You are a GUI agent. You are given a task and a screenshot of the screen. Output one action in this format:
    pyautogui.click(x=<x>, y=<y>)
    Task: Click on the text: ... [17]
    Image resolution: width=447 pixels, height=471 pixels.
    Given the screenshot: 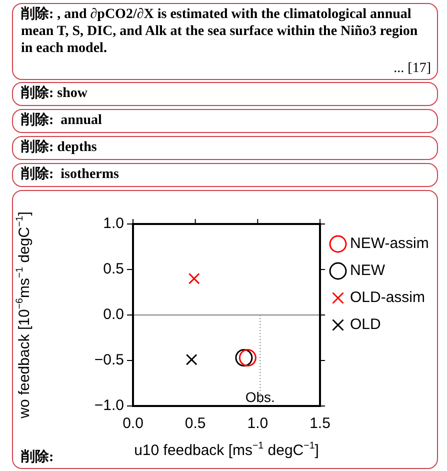 What is the action you would take?
    pyautogui.click(x=412, y=68)
    